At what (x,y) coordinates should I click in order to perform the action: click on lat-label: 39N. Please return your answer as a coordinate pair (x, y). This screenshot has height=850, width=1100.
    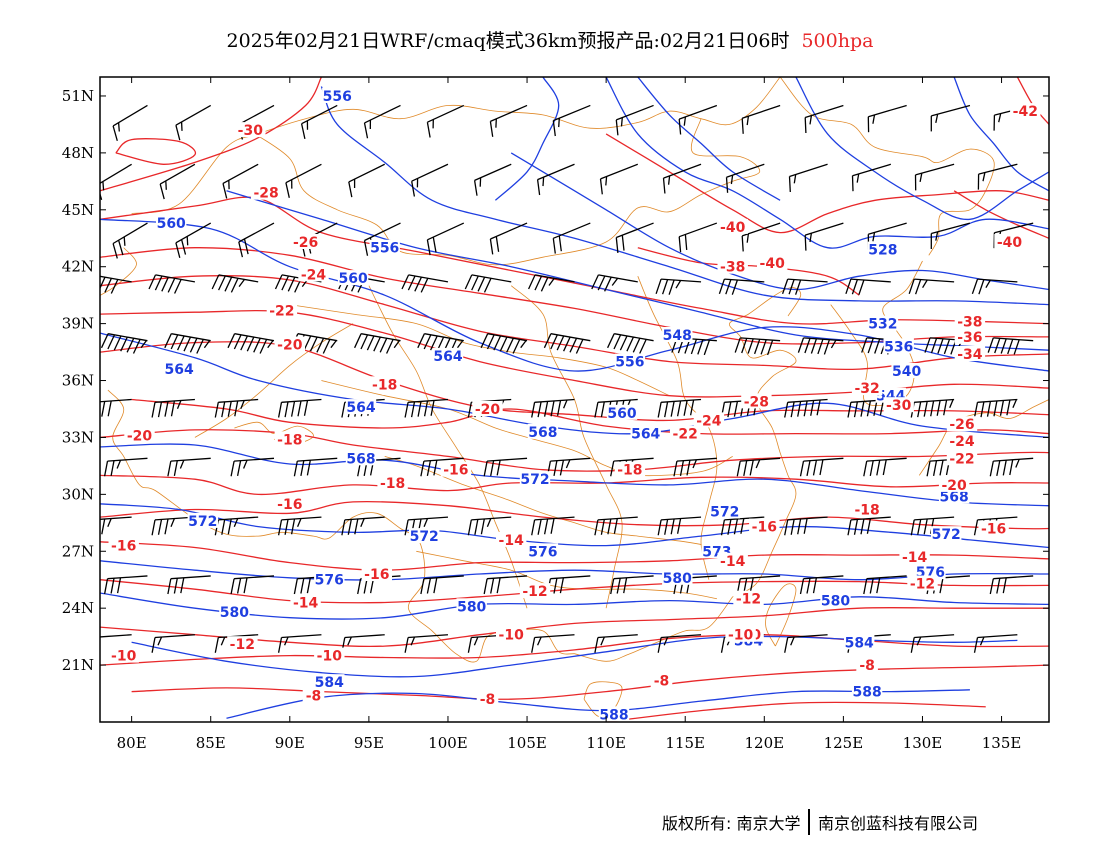
    Looking at the image, I should click on (78, 324).